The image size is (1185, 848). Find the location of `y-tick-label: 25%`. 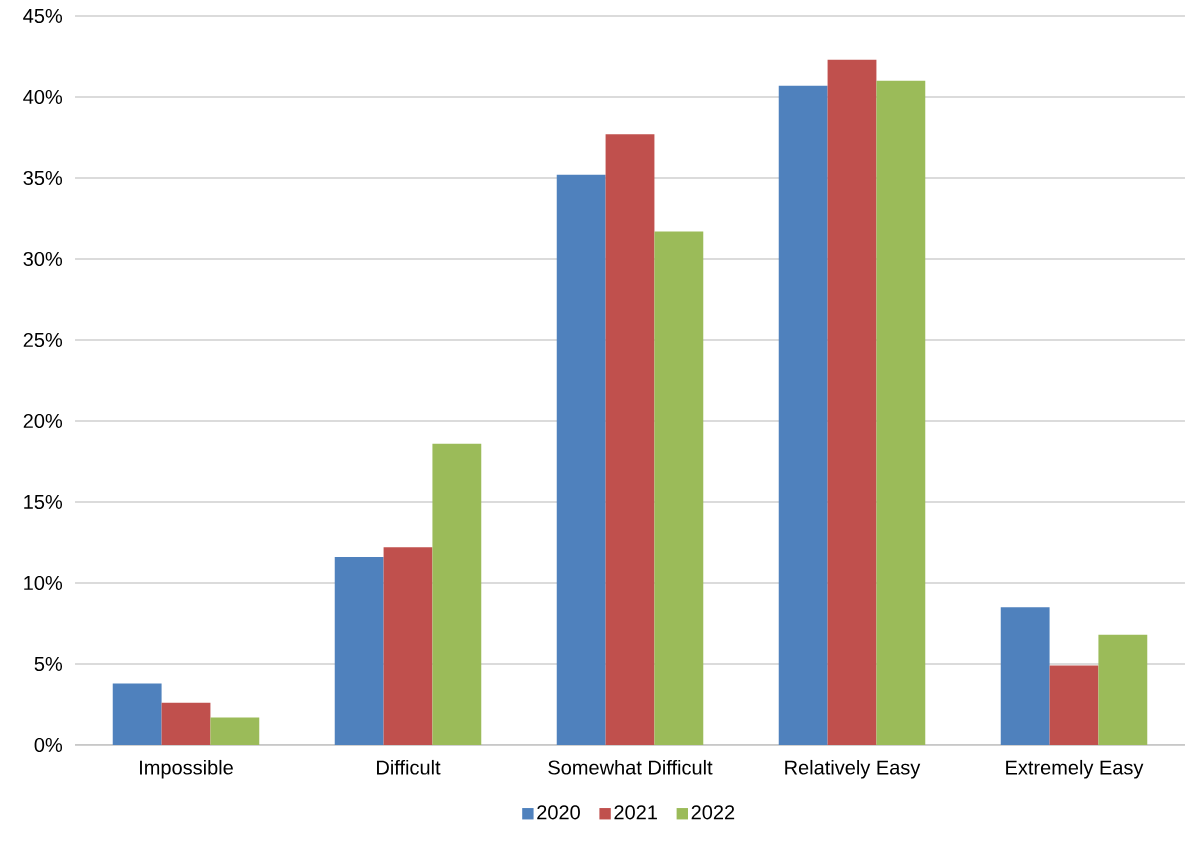

y-tick-label: 25% is located at coordinates (43, 340).